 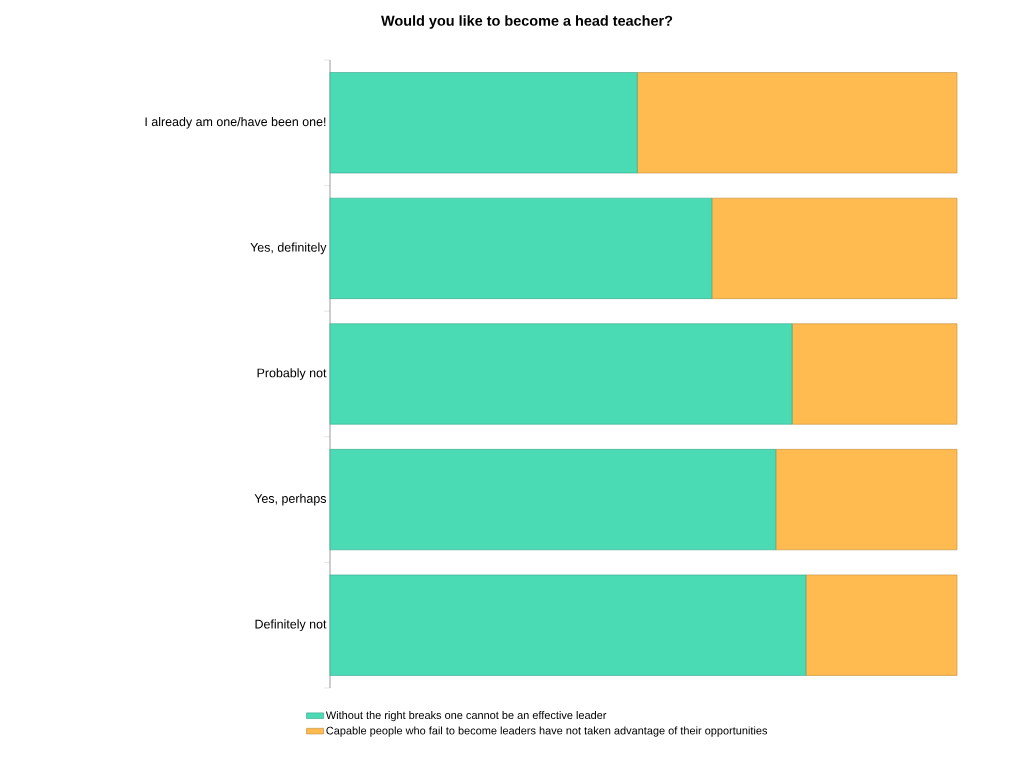 I want to click on y-tick-label: Definitely not, so click(x=291, y=625).